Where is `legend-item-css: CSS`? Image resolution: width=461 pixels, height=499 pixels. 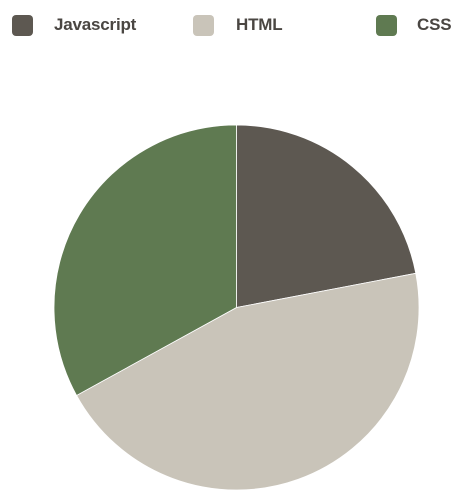
legend-item-css: CSS is located at coordinates (414, 25).